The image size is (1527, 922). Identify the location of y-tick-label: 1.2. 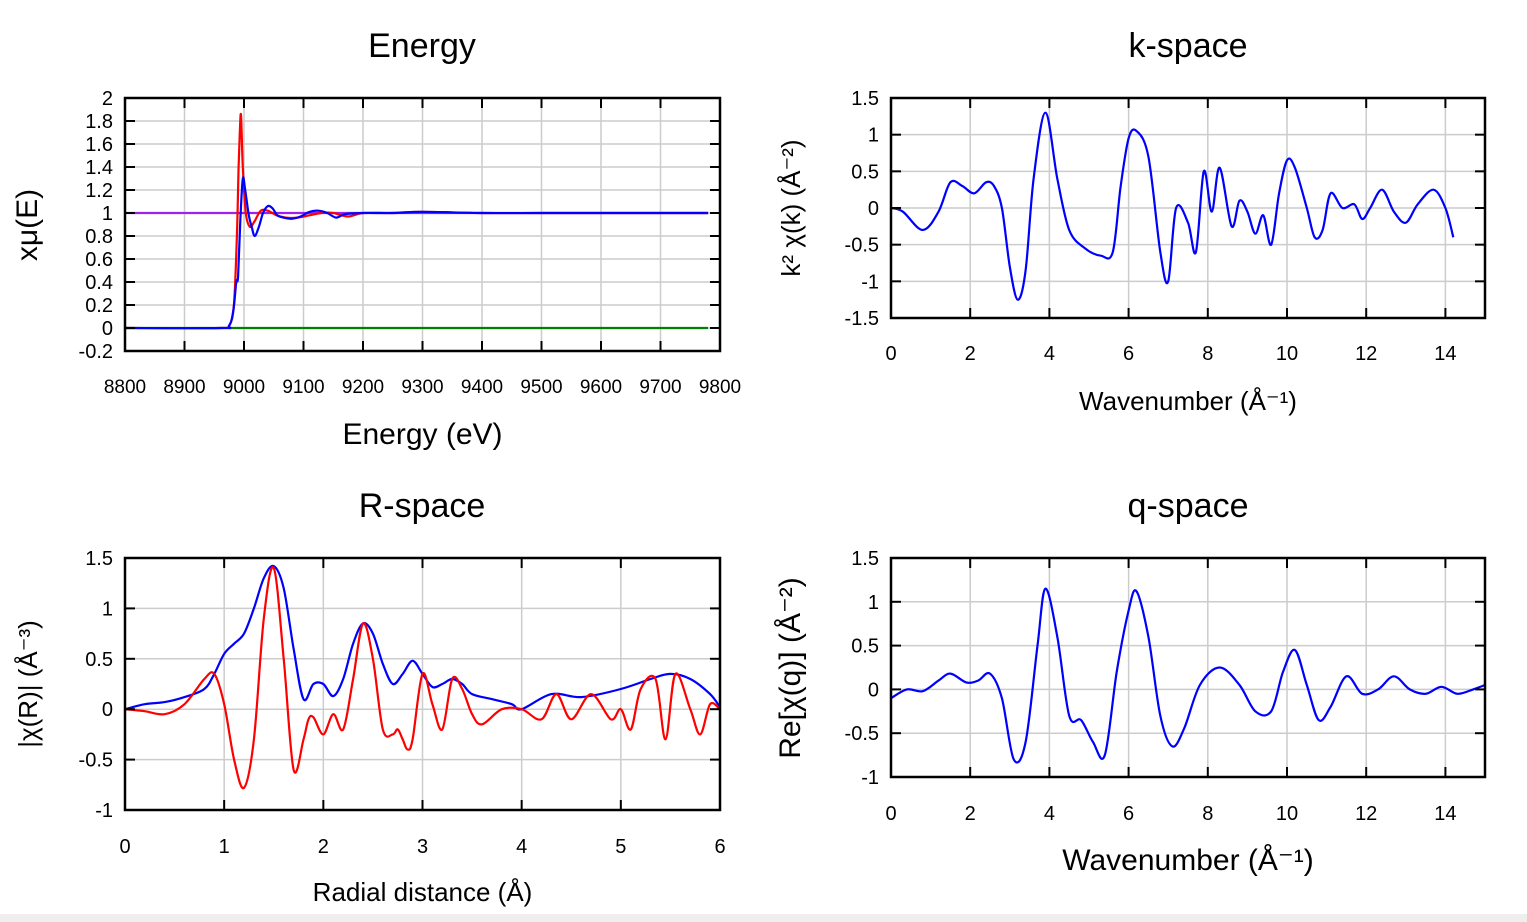
(99, 191).